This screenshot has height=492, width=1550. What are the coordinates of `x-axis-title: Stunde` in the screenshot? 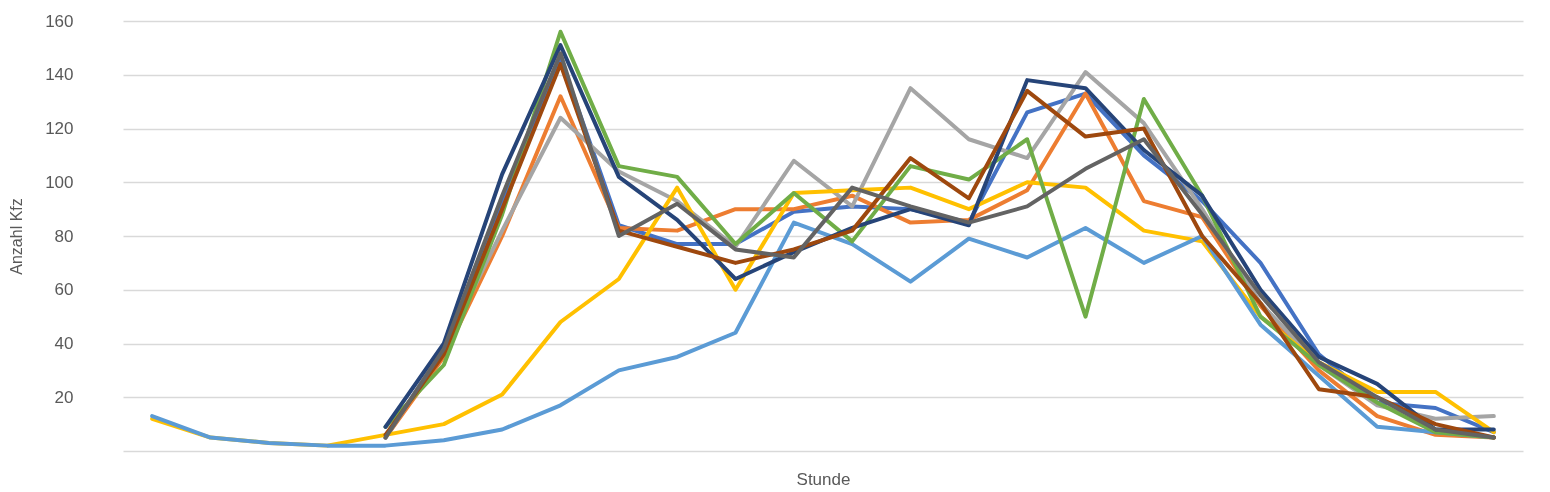 It's located at (823, 479).